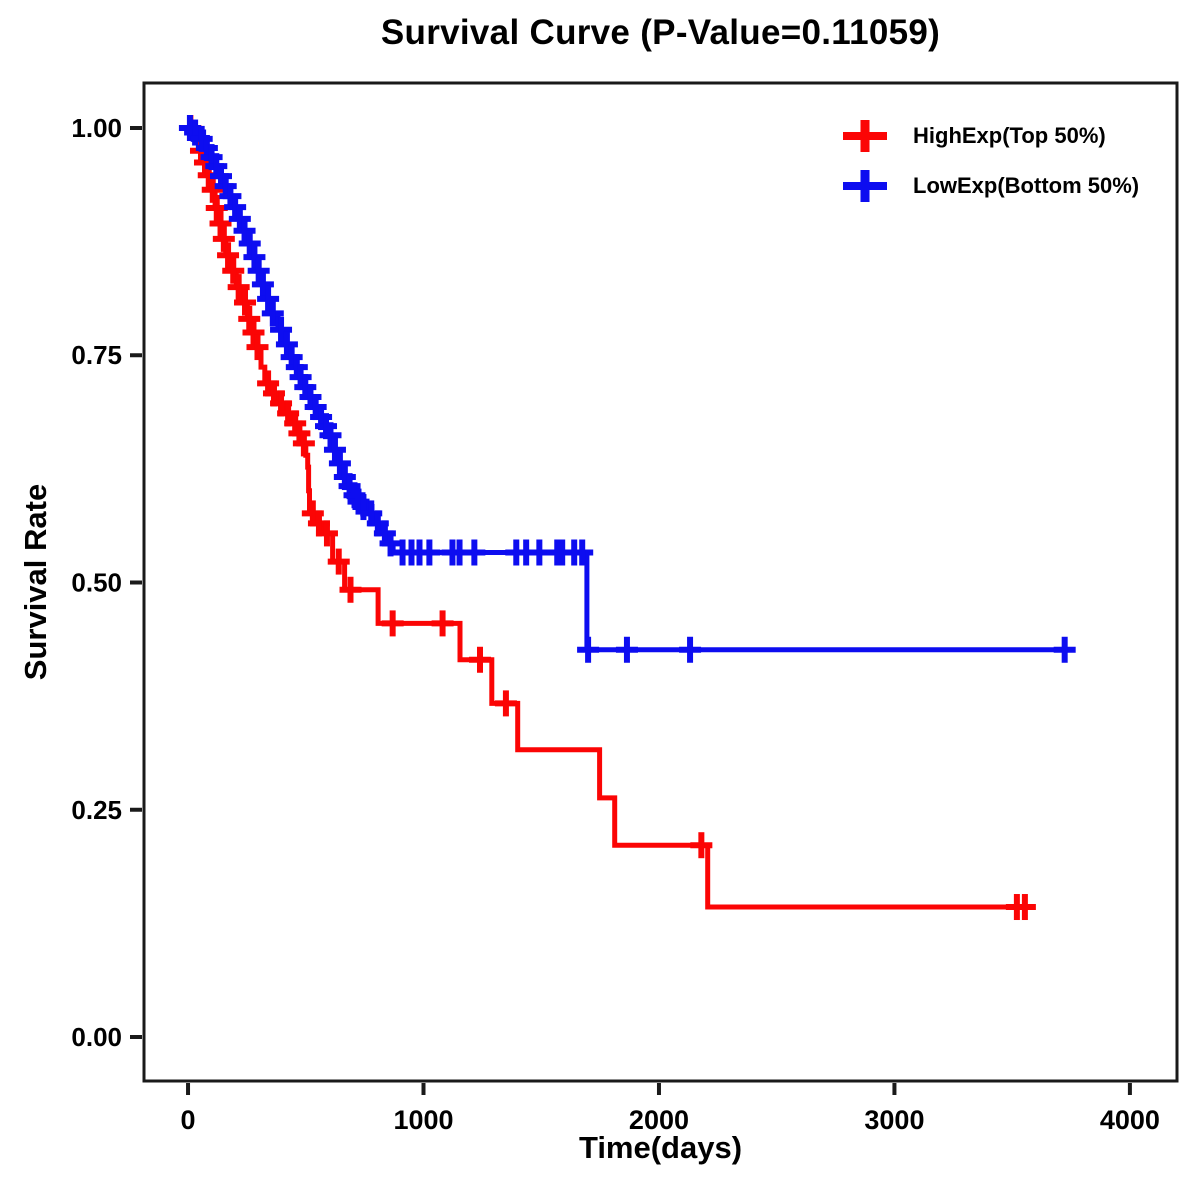  What do you see at coordinates (96, 810) in the screenshot?
I see `y-tick-label: 0.25` at bounding box center [96, 810].